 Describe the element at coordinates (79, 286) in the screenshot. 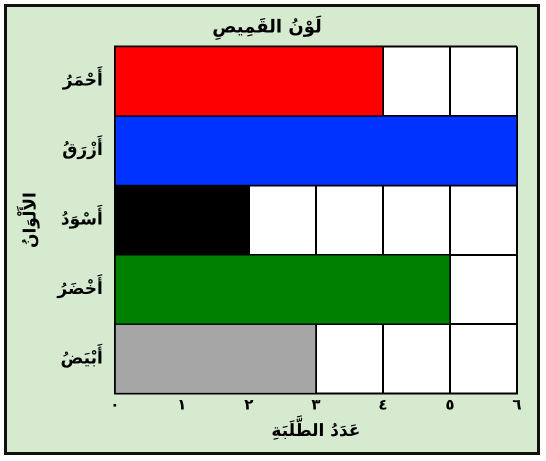

I see `y-tick-label: أَخْضَرُ` at that location.